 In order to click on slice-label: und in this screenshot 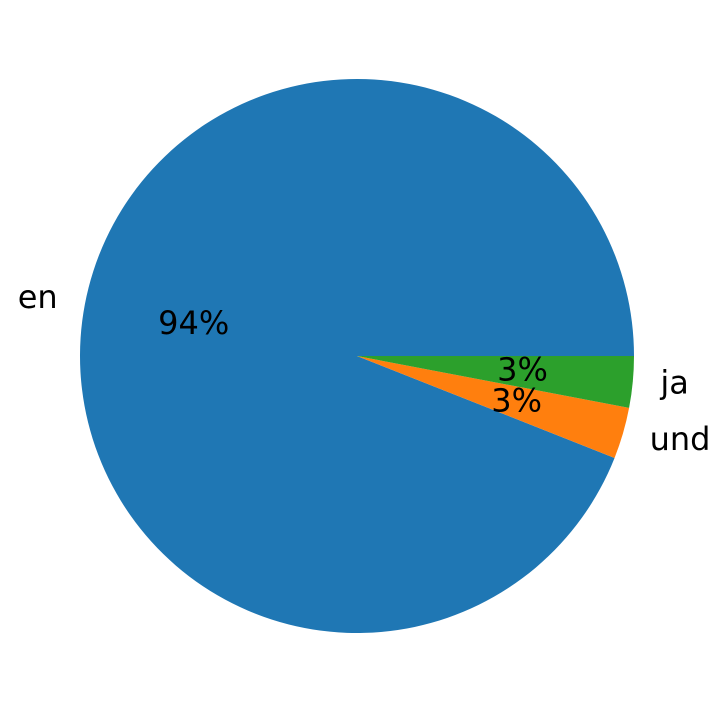, I will do `click(680, 439)`.